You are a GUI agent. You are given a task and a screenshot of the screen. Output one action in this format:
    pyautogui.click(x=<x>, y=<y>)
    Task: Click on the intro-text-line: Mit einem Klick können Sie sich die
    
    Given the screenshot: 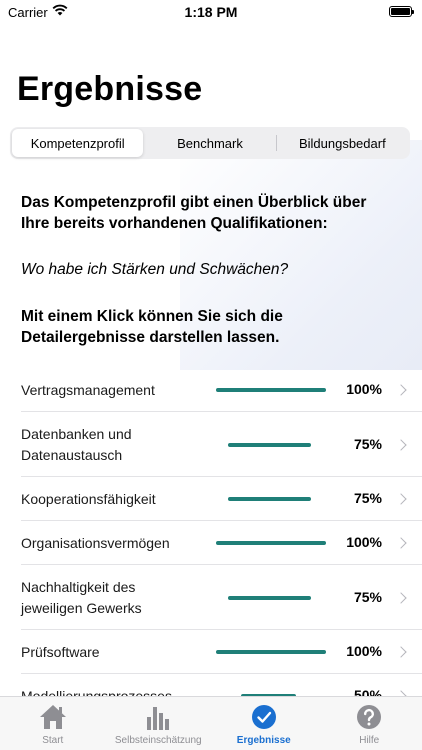 What is the action you would take?
    pyautogui.click(x=152, y=316)
    